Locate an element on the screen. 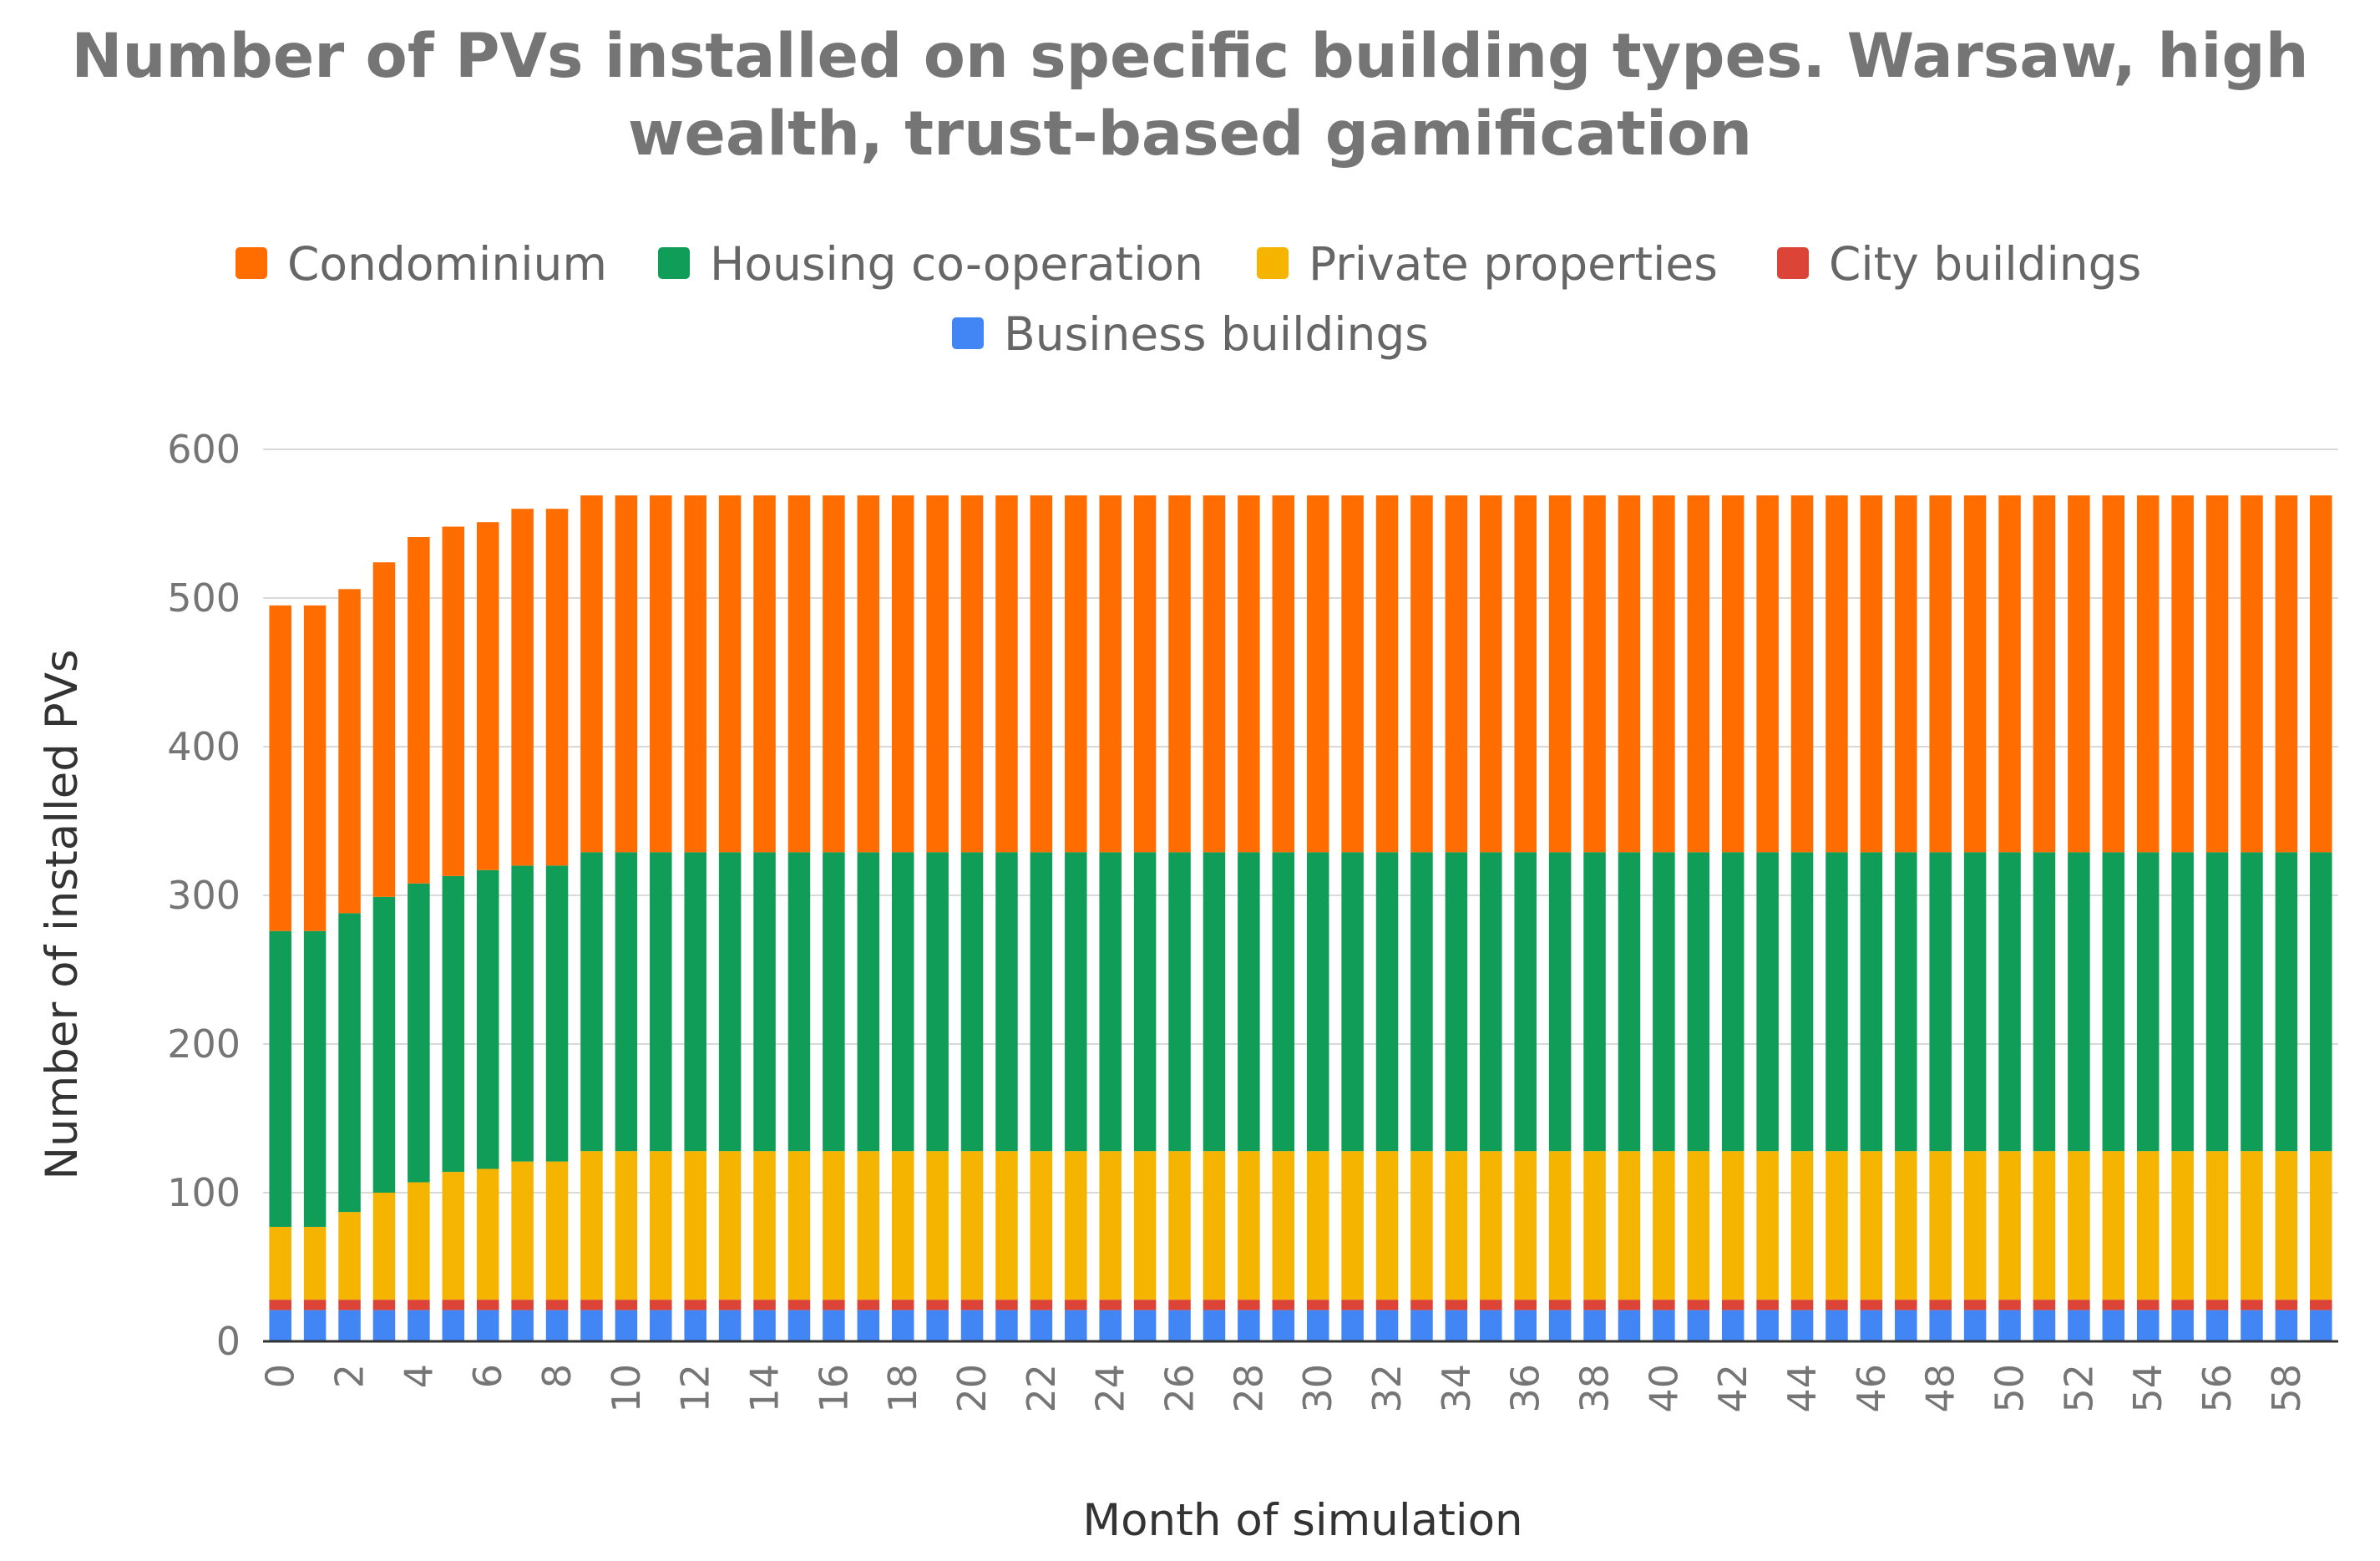 This screenshot has width=2380, height=1561. x-tick-label-12: 12 is located at coordinates (695, 1388).